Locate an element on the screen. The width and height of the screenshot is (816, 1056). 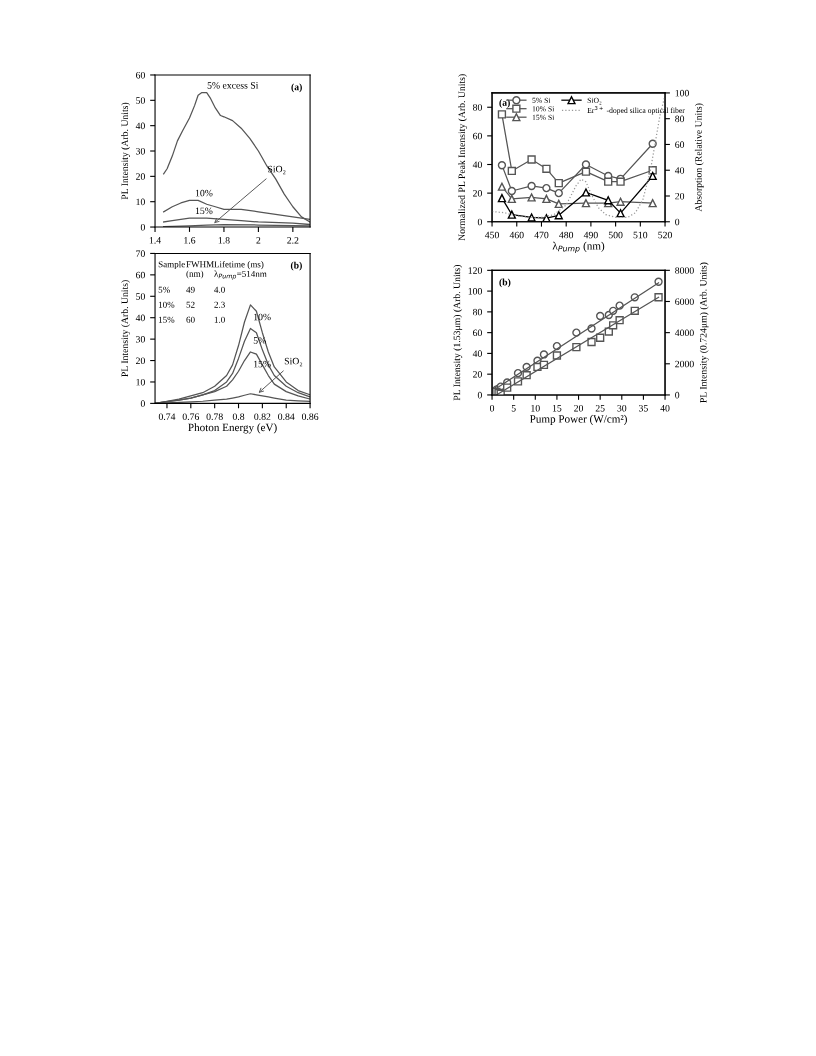
y2-tick-label: 100 is located at coordinates (682, 93).